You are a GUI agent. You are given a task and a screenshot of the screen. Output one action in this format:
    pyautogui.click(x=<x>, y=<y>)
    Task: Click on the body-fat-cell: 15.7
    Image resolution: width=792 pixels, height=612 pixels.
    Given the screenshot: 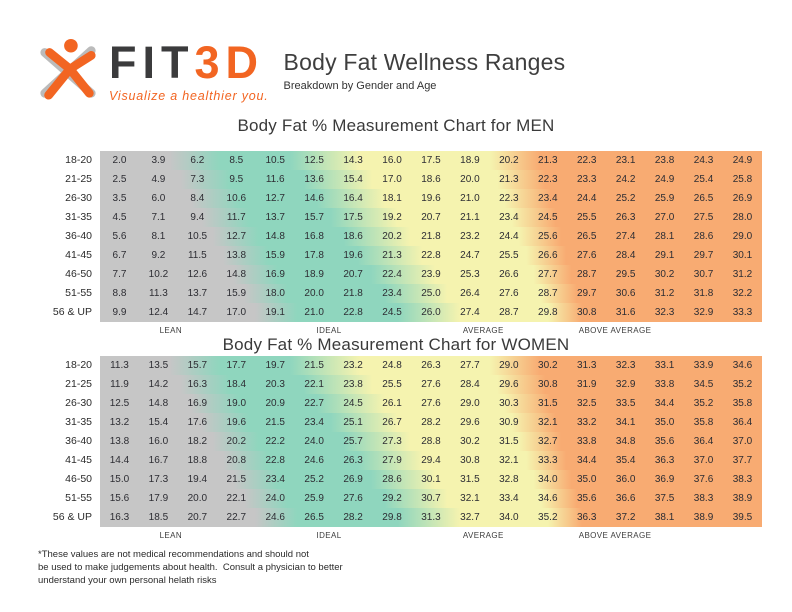 What is the action you would take?
    pyautogui.click(x=197, y=365)
    